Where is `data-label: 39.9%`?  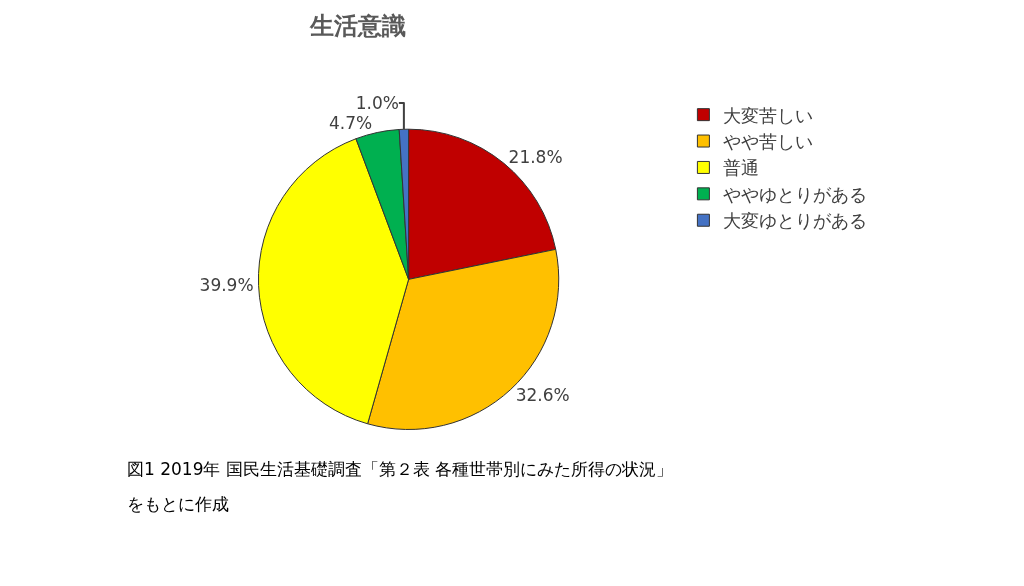 data-label: 39.9% is located at coordinates (226, 285).